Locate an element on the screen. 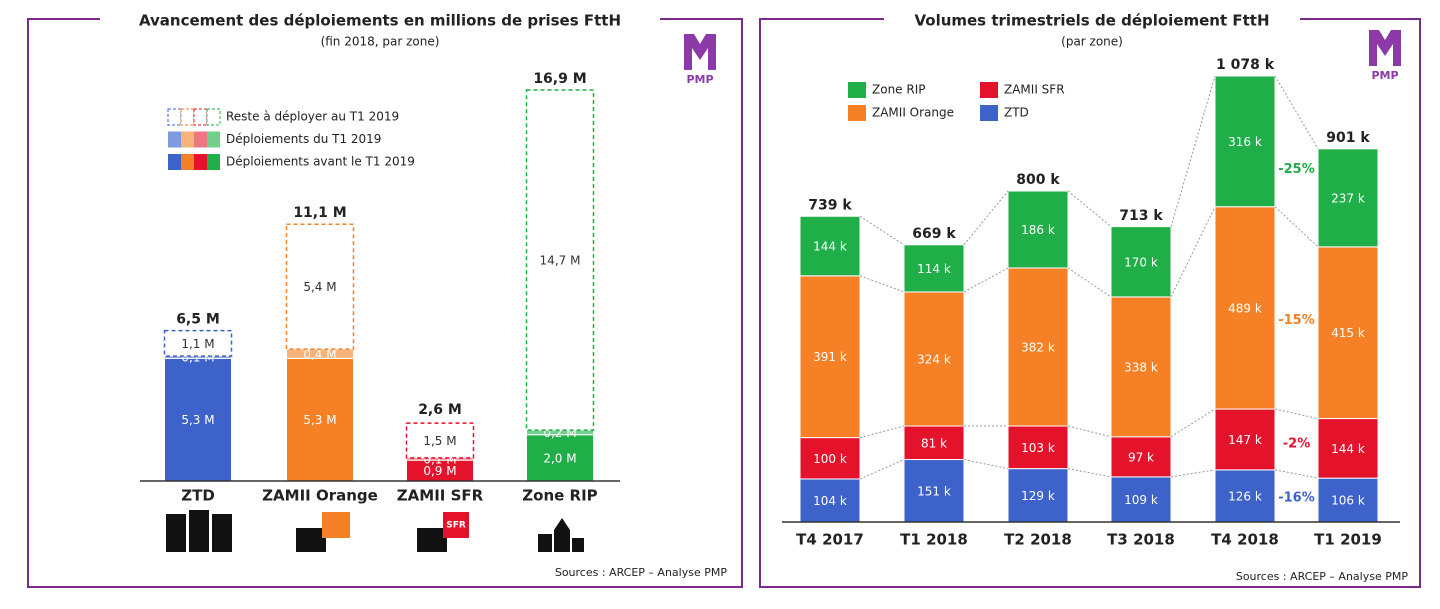 This screenshot has width=1440, height=609. annotation: -15% is located at coordinates (1296, 320).